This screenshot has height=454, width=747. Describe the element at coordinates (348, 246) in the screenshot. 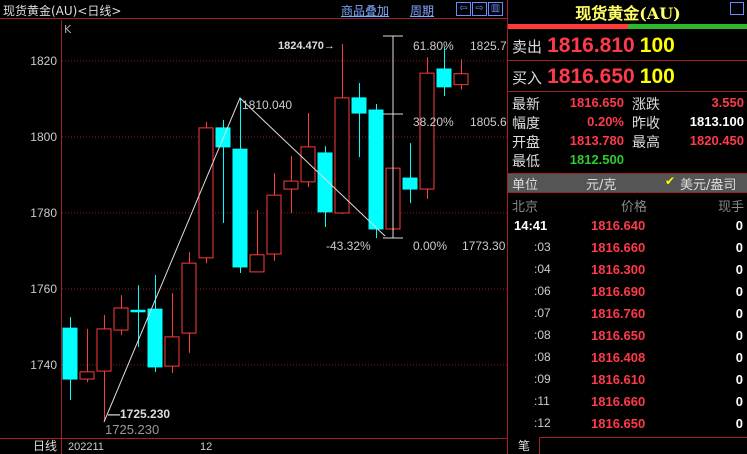

I see `fib-pct-neg: -43.32%` at that location.